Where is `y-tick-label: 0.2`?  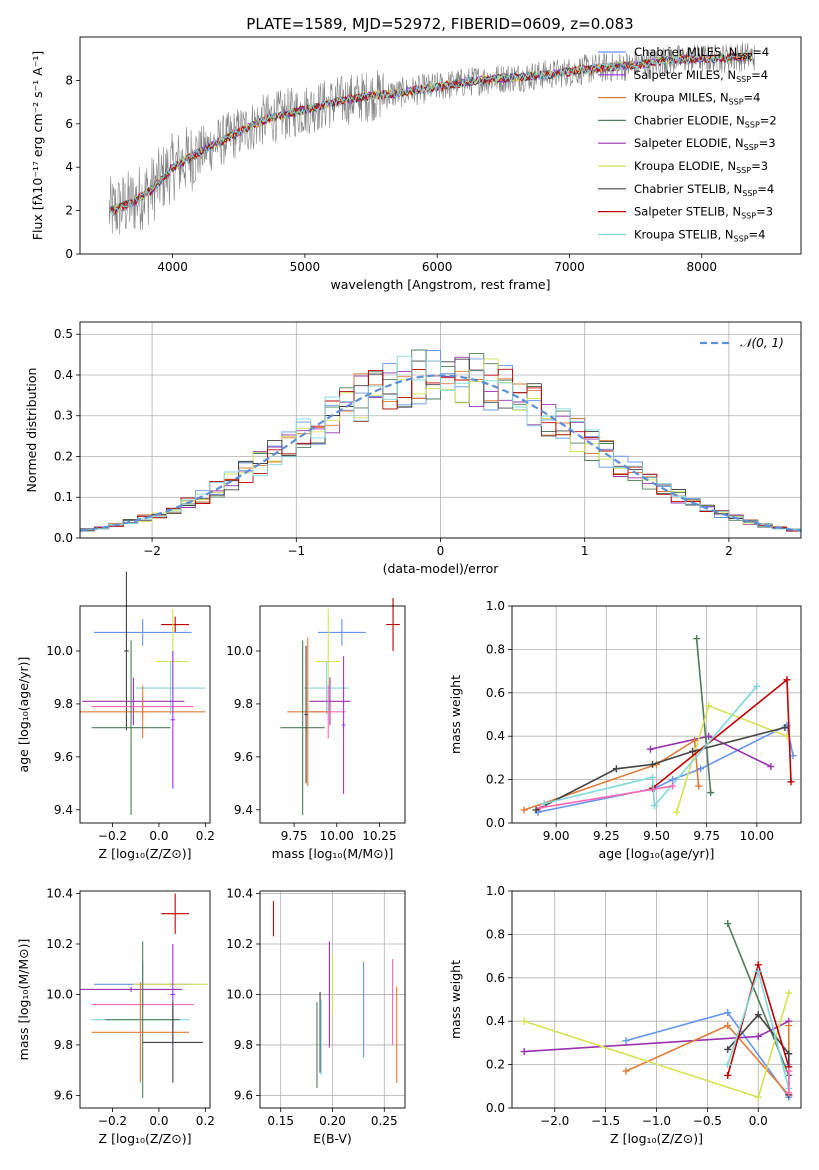 y-tick-label: 0.2 is located at coordinates (63, 456).